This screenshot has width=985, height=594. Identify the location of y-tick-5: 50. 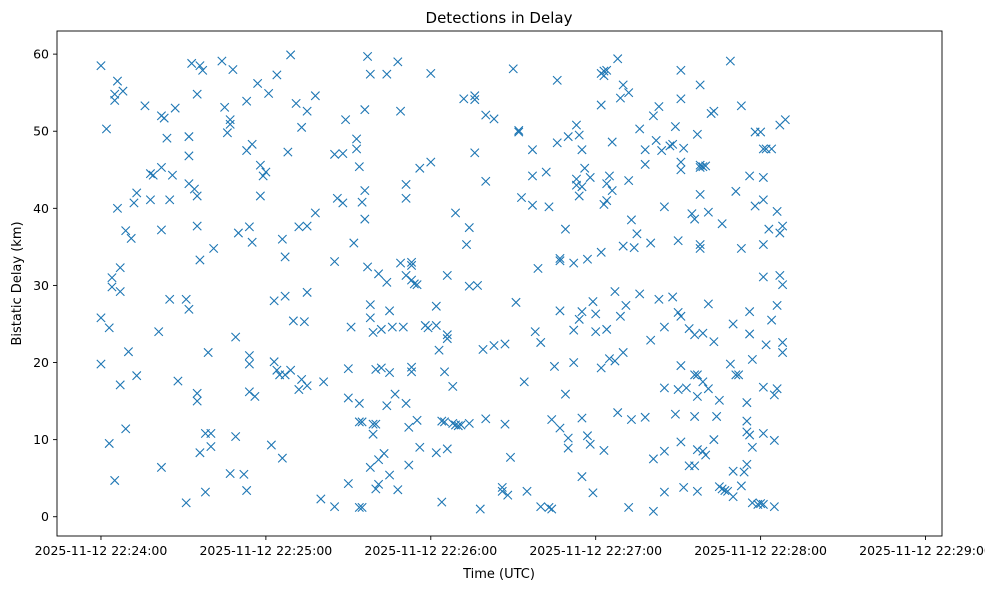
(45, 131).